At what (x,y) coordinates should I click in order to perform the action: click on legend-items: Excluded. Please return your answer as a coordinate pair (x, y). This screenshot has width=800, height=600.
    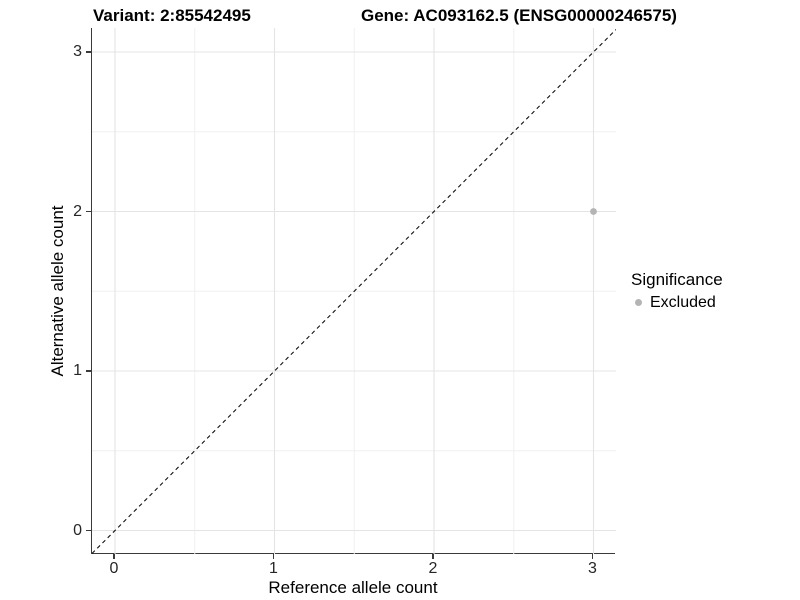
    Looking at the image, I should click on (677, 302).